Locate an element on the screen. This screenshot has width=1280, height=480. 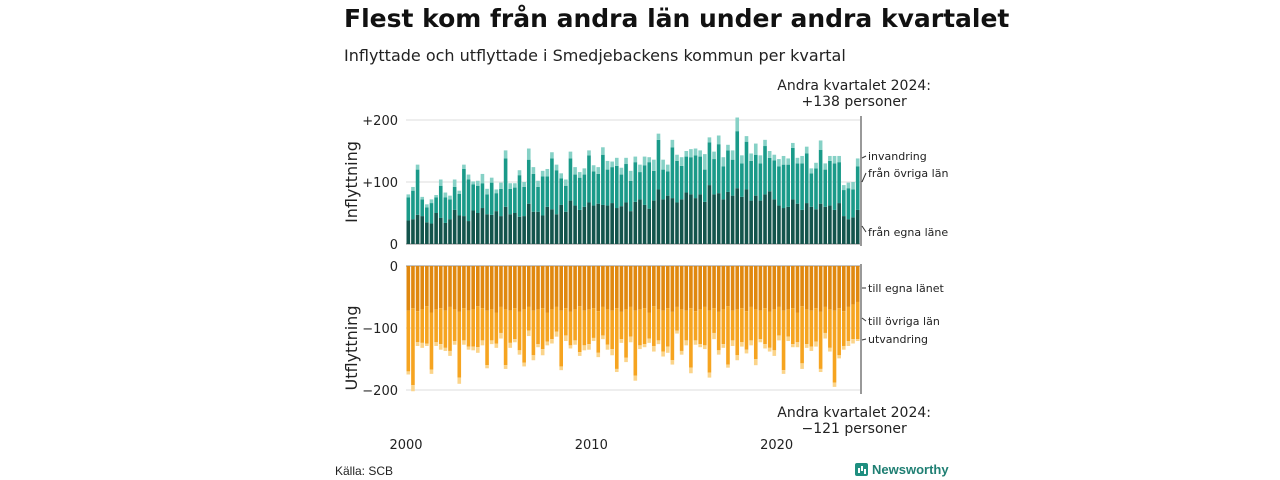
series-label: från egna läne is located at coordinates (908, 232).